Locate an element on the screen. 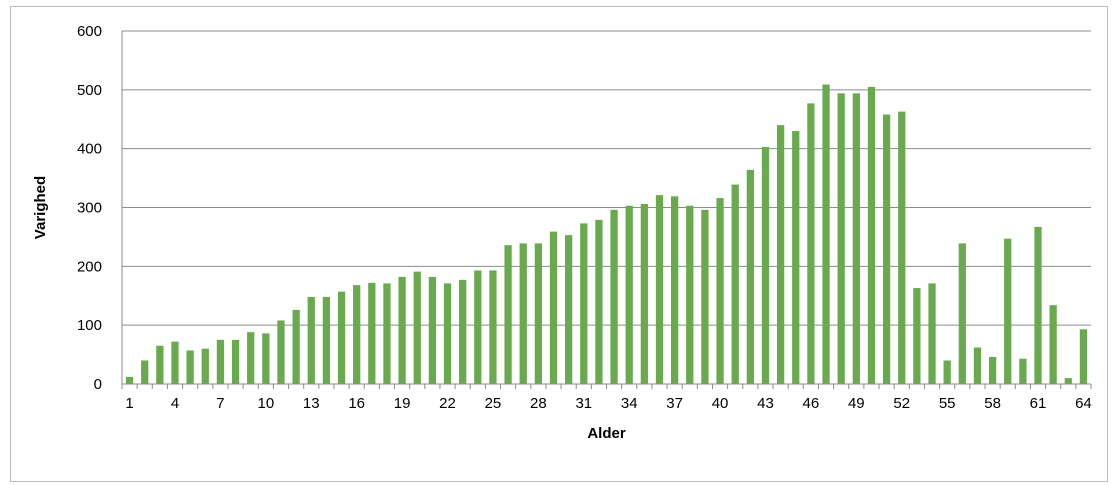 This screenshot has height=485, width=1112. y-tick-label: 300 is located at coordinates (89, 208).